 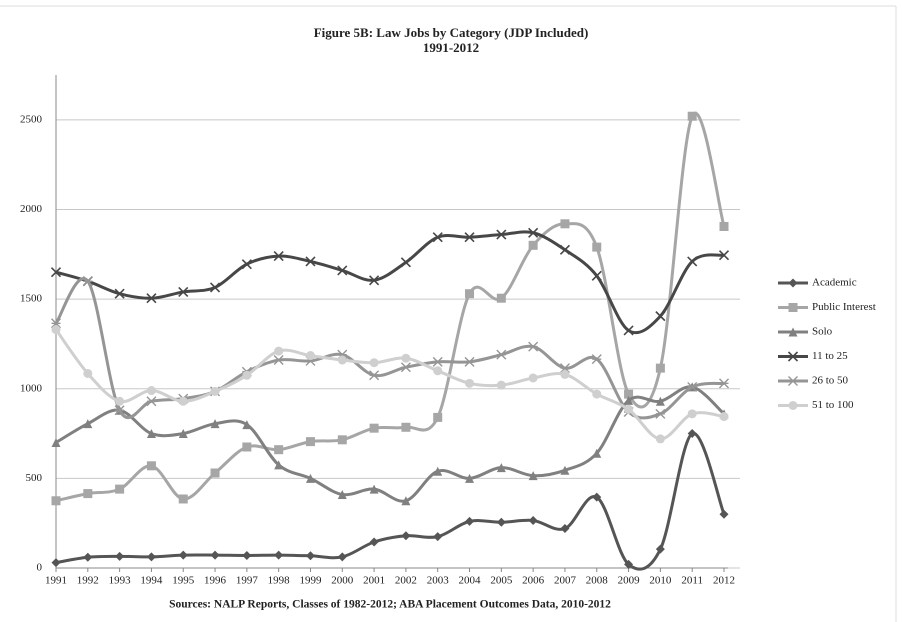 I want to click on x-tick-label: 2007, so click(x=565, y=581).